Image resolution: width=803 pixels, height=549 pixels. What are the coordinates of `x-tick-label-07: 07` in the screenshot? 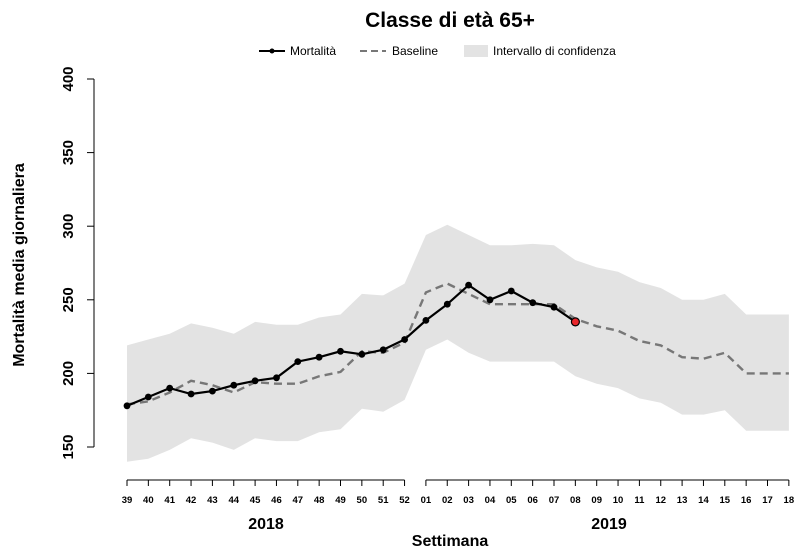 It's located at (554, 500).